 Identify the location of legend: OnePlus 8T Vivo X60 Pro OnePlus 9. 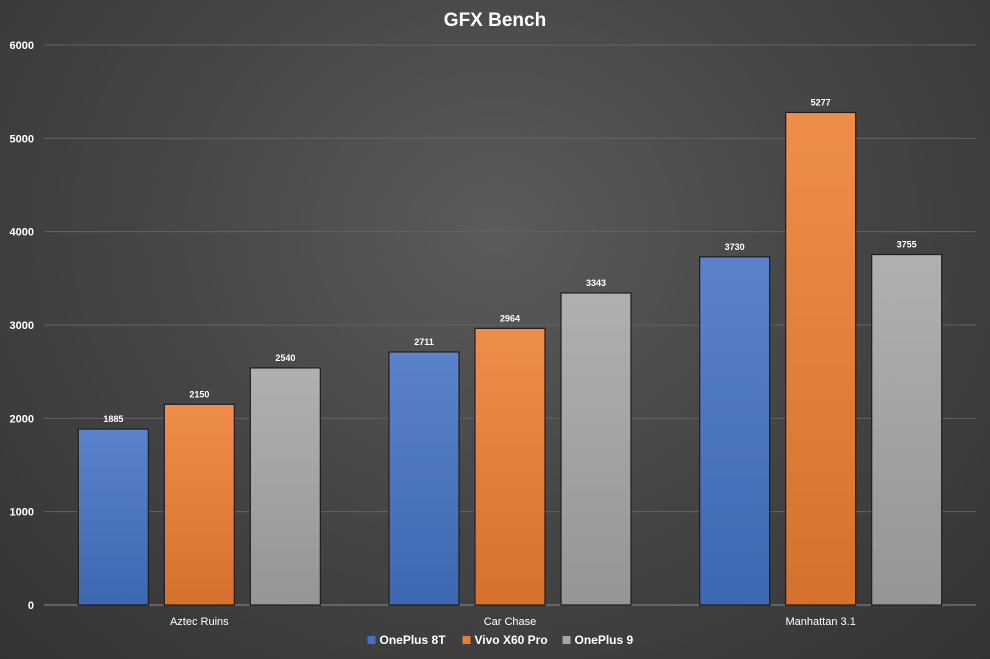
(500, 640).